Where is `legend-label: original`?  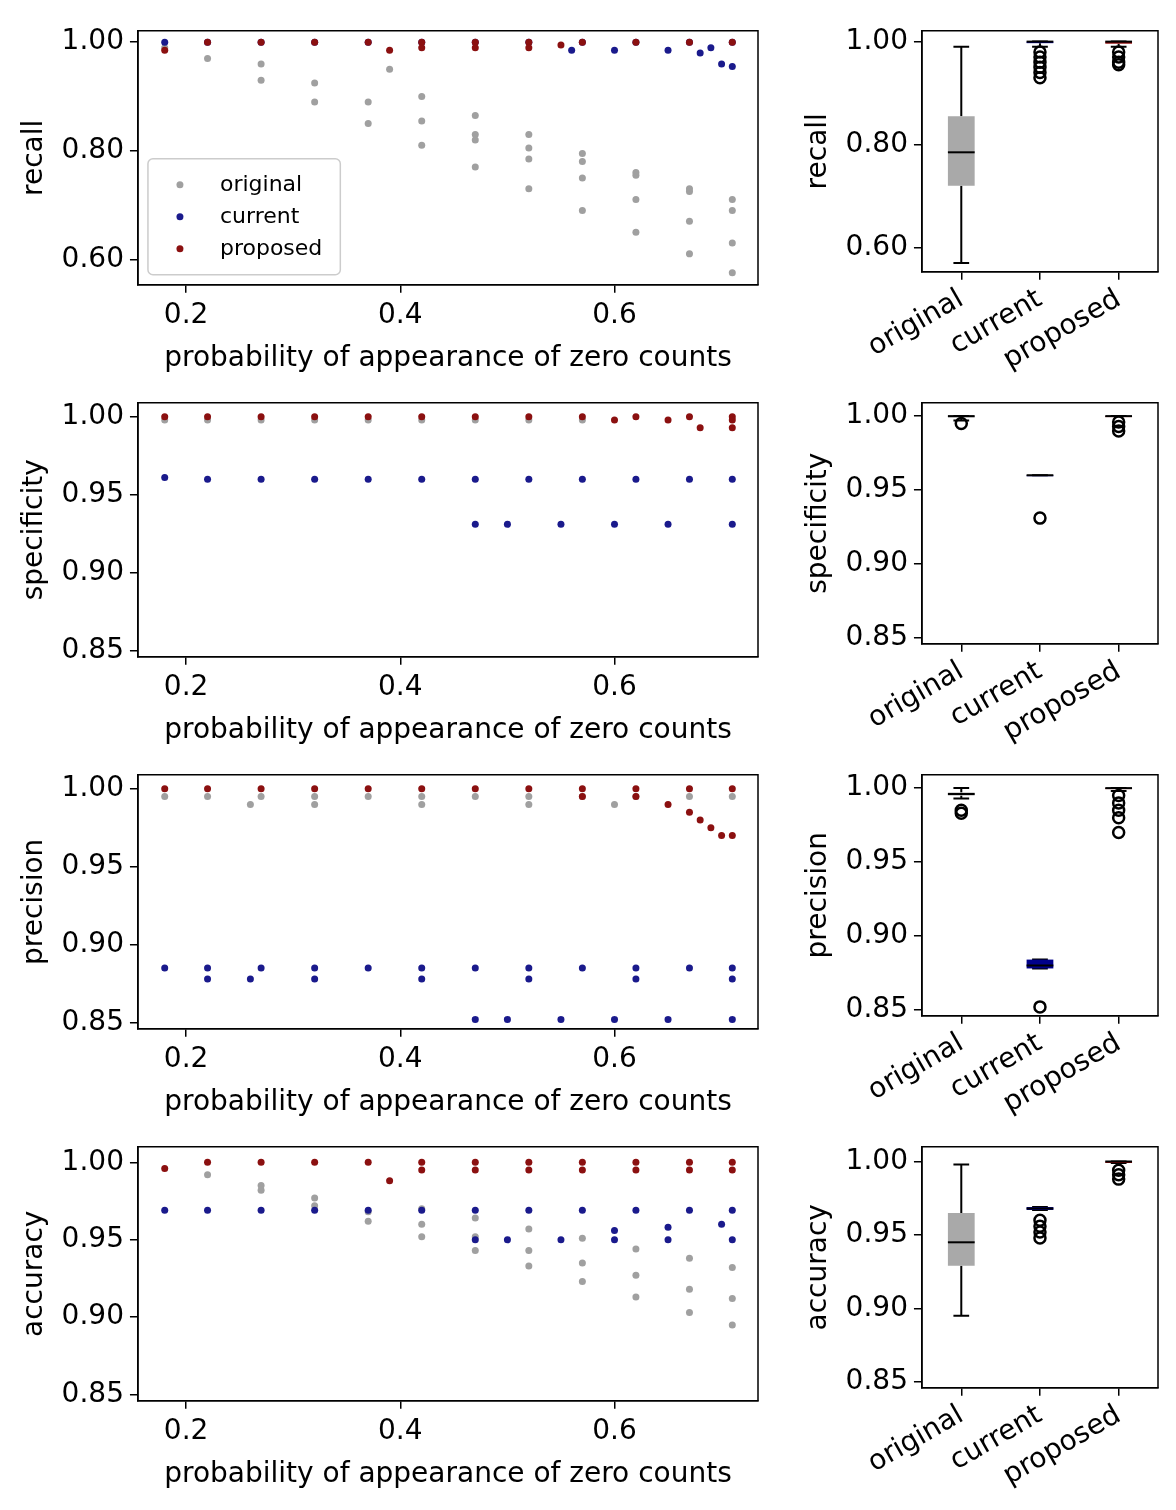
legend-label: original is located at coordinates (261, 183).